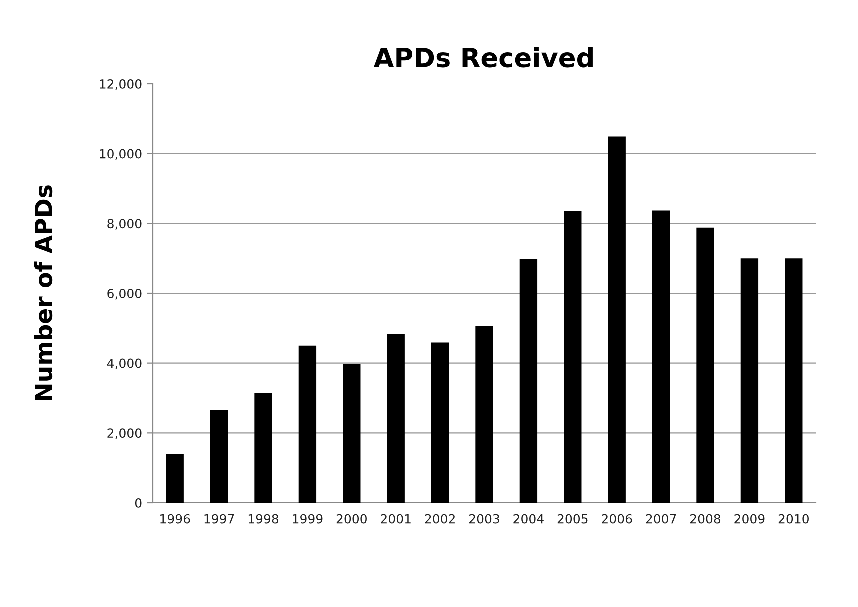 This screenshot has width=858, height=607. I want to click on x-tick-label: 1999, so click(308, 519).